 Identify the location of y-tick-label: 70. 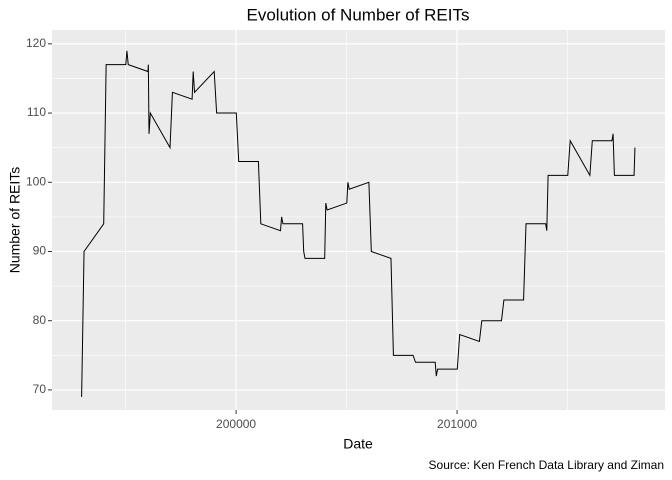
(40, 389).